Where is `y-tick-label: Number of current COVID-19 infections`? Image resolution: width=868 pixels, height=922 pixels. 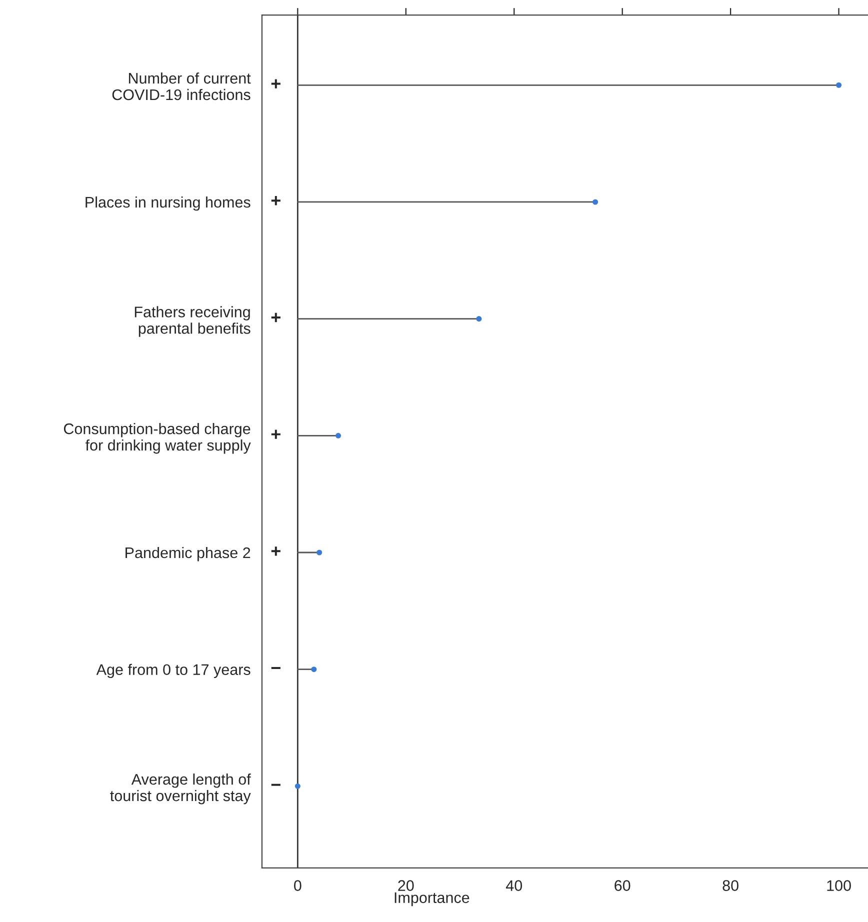 y-tick-label: Number of current COVID-19 infections is located at coordinates (181, 86).